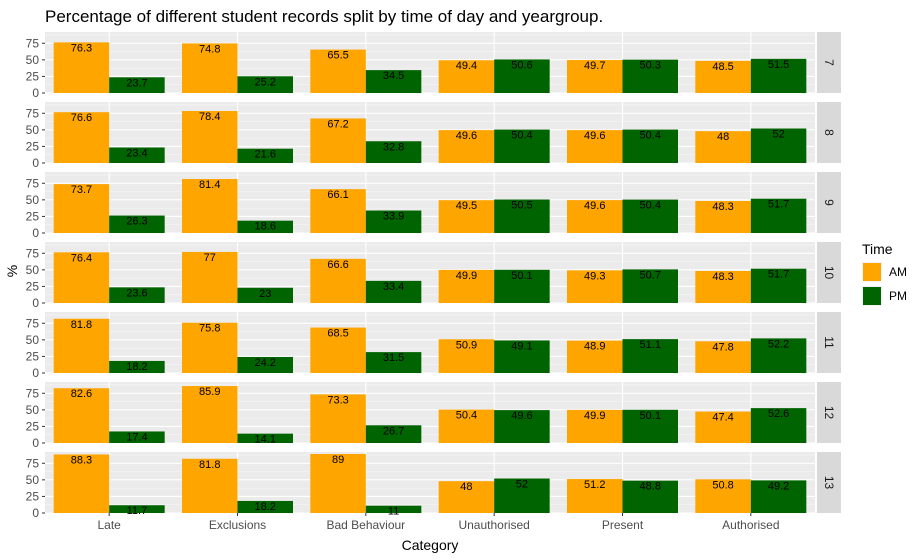 This screenshot has width=924, height=560. Describe the element at coordinates (337, 334) in the screenshot. I see `bar-label-am: 68.5` at that location.